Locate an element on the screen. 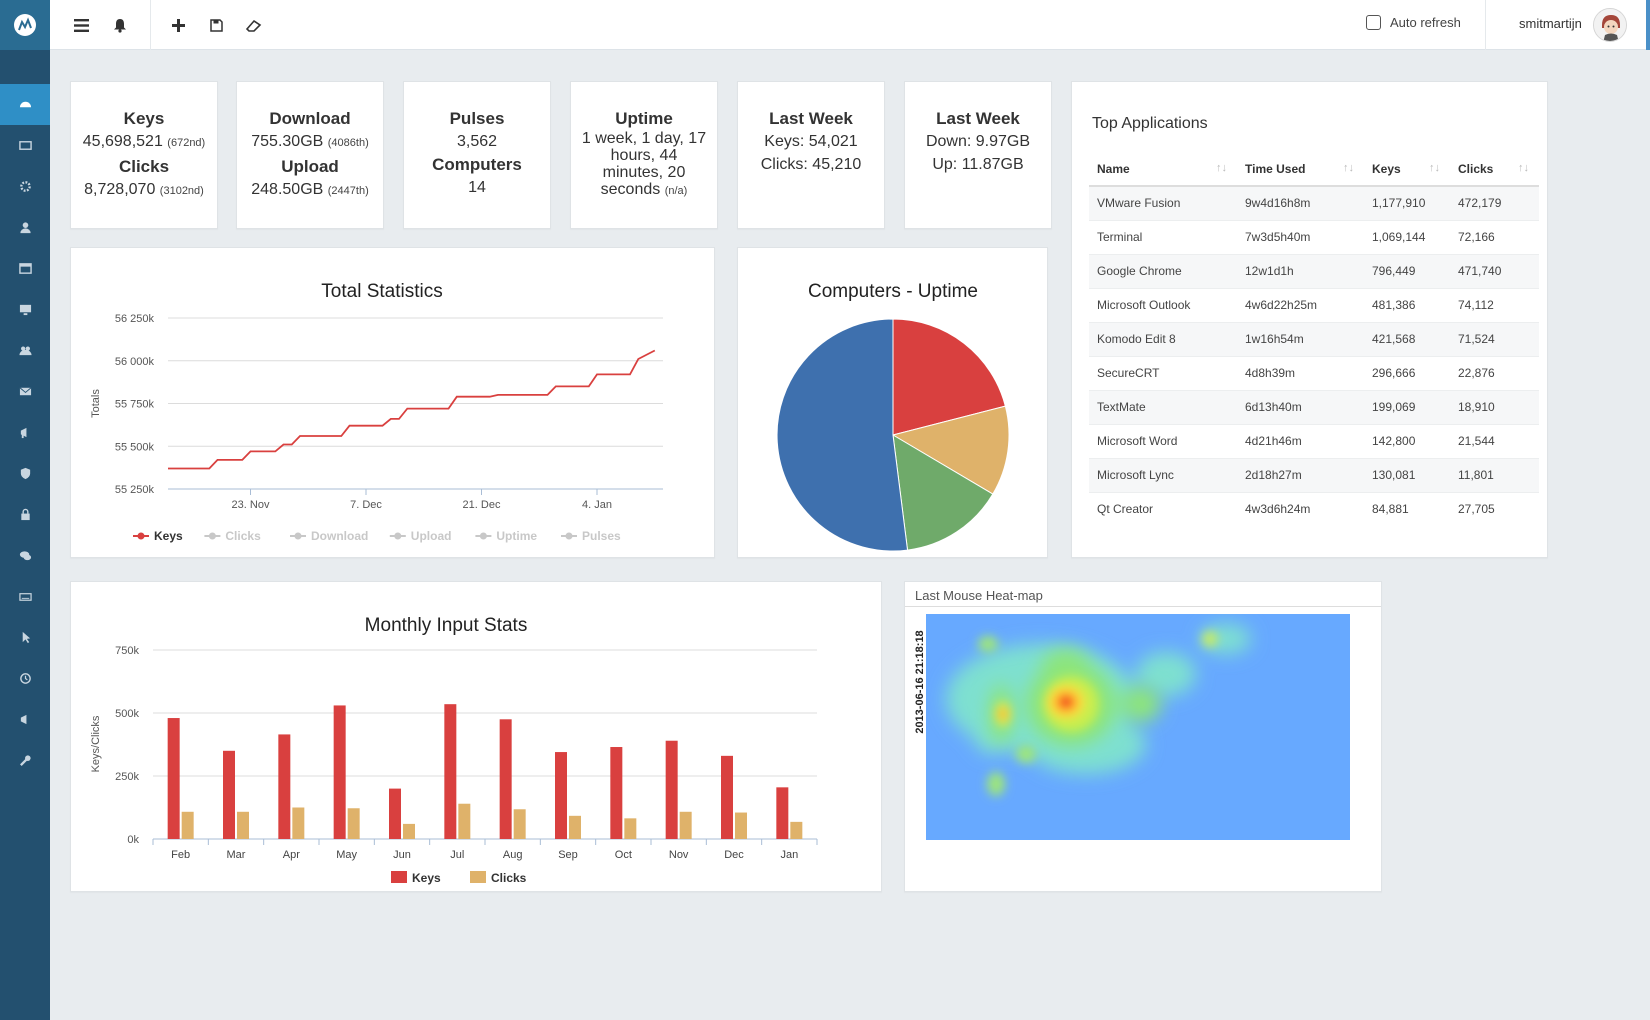  avatar is located at coordinates (1610, 25).